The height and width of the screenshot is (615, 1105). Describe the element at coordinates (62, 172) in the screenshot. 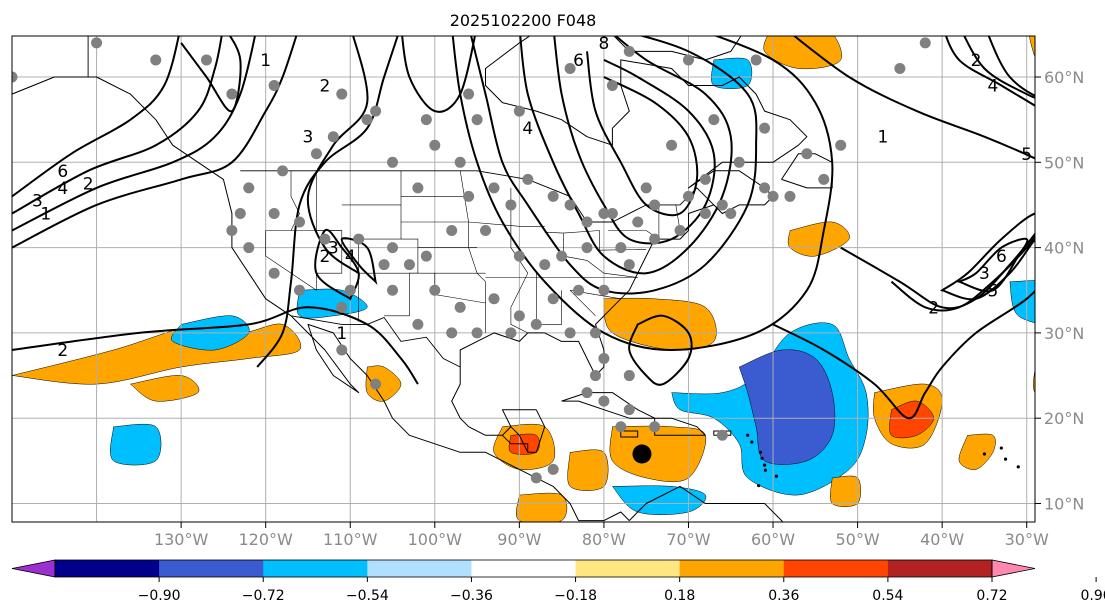

I see `contour-label-4: 6` at that location.